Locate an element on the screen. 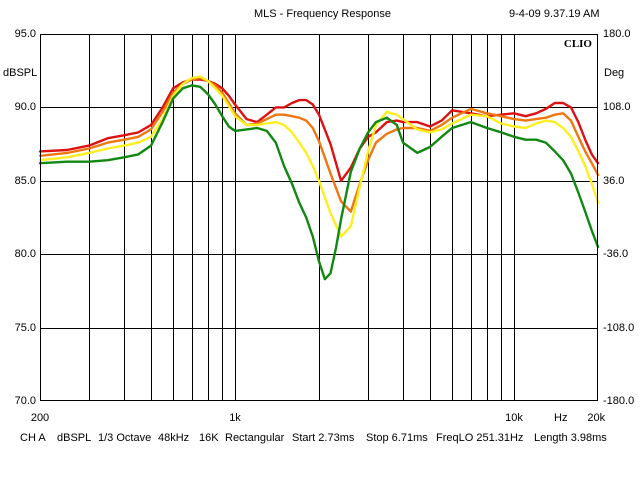 This screenshot has width=640, height=480. y2-tick-label: -36.0 is located at coordinates (616, 254).